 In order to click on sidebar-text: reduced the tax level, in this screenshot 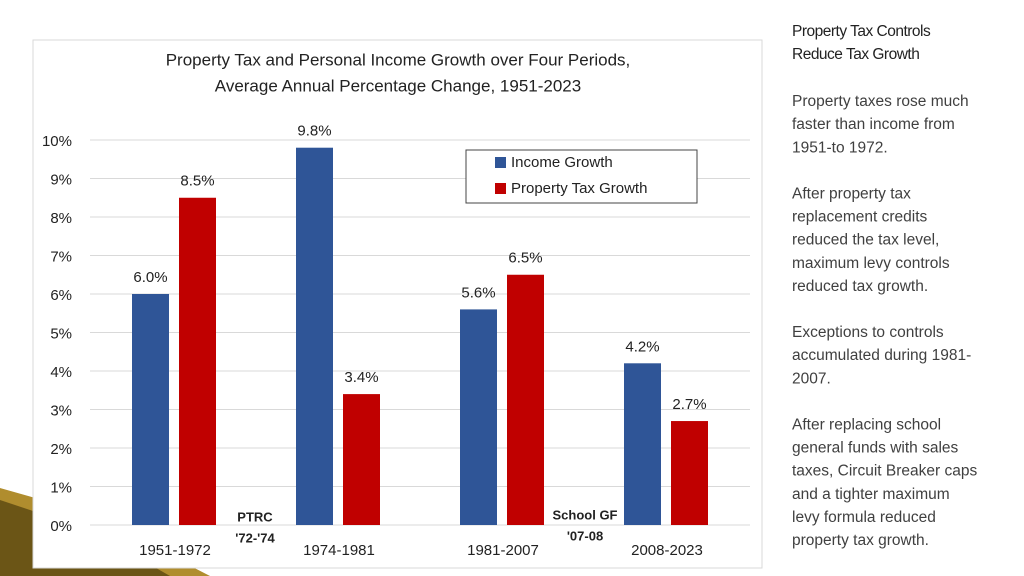, I will do `click(865, 240)`.